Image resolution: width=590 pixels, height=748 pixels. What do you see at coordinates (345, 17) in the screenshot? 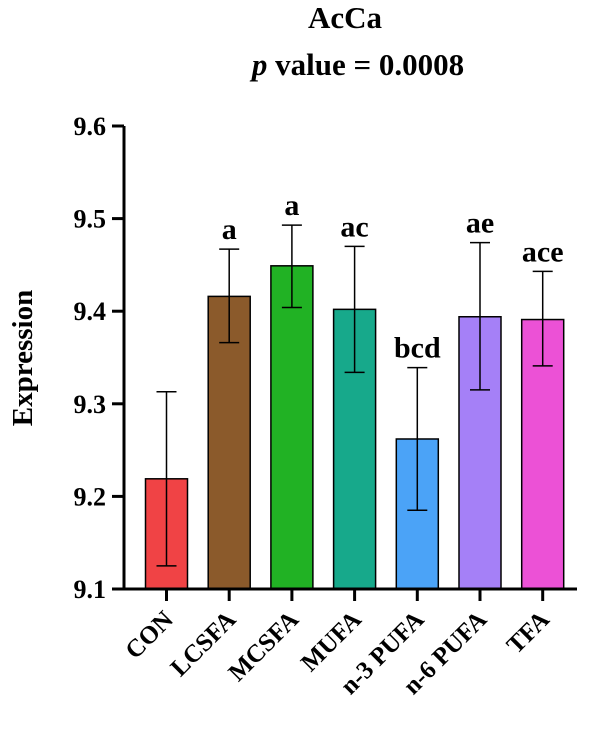
I see `chart-title: AcCa` at bounding box center [345, 17].